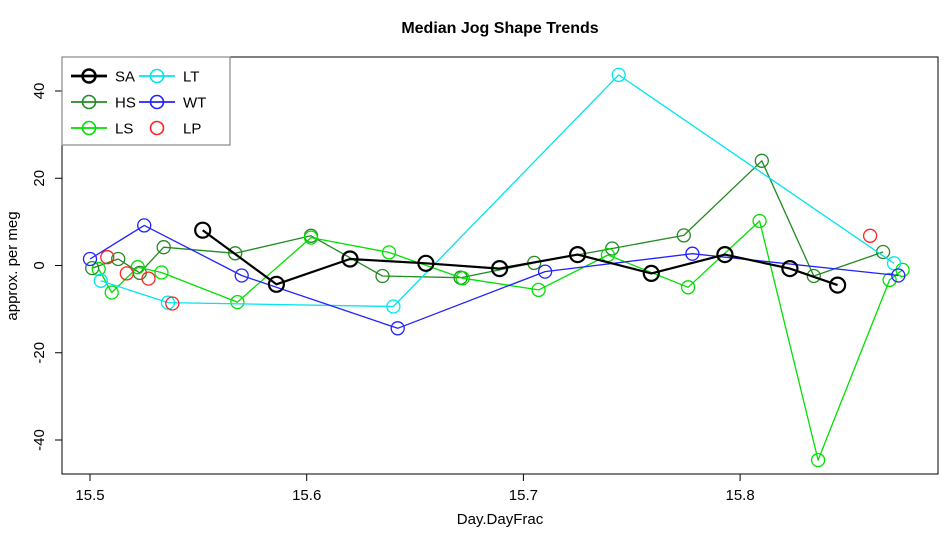  What do you see at coordinates (306, 495) in the screenshot?
I see `x-tick-label: 15.6` at bounding box center [306, 495].